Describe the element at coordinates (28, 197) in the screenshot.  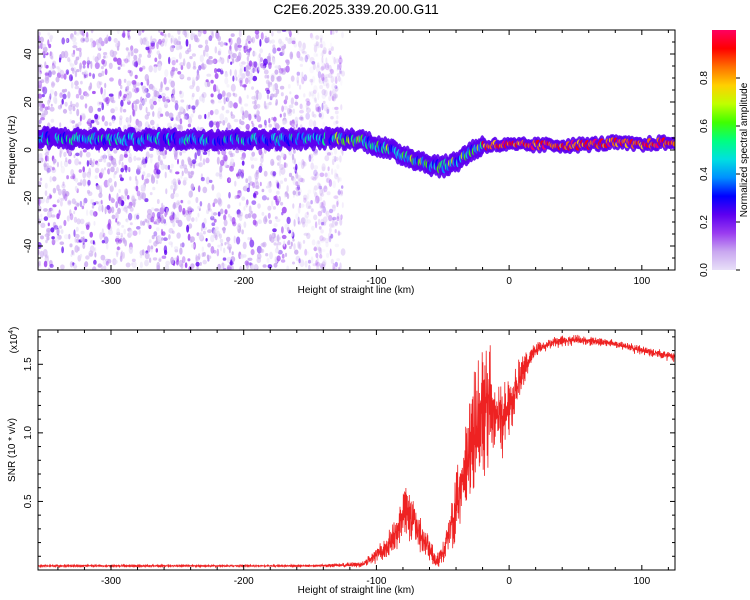
I see `y-tick-label: -20` at that location.